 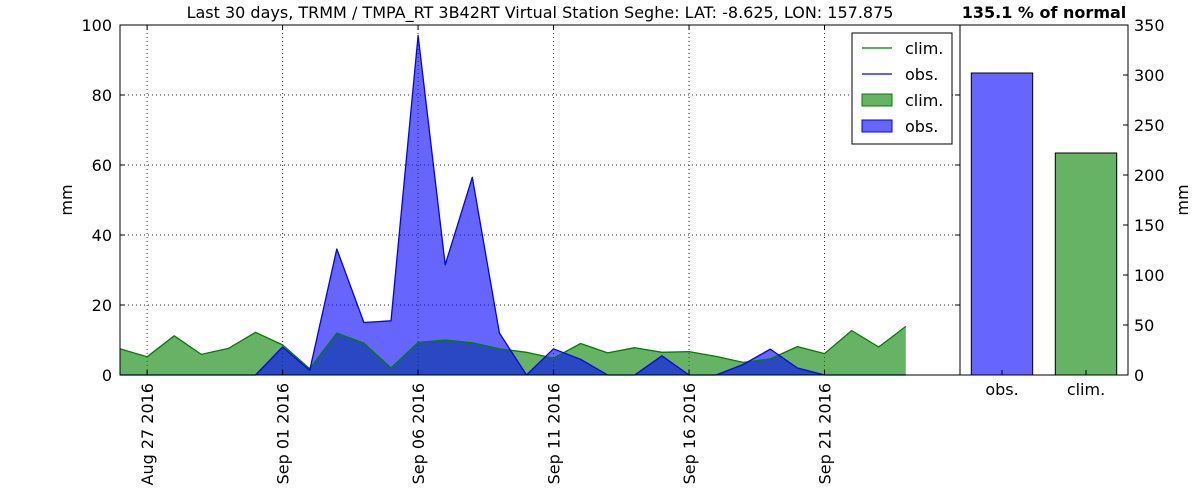 I want to click on barchart-x-axis: obs. clim., so click(x=1045, y=384).